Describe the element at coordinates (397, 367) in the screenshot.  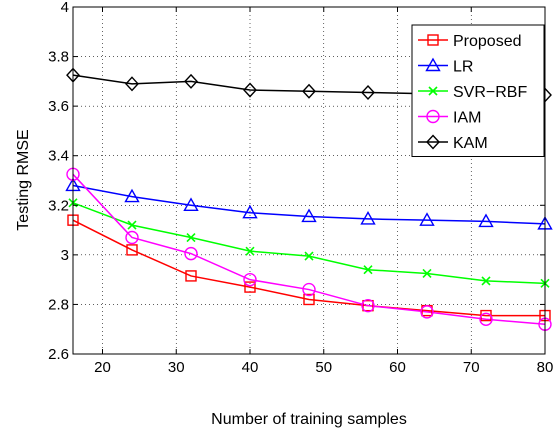
I see `x-tick-label: 60` at that location.